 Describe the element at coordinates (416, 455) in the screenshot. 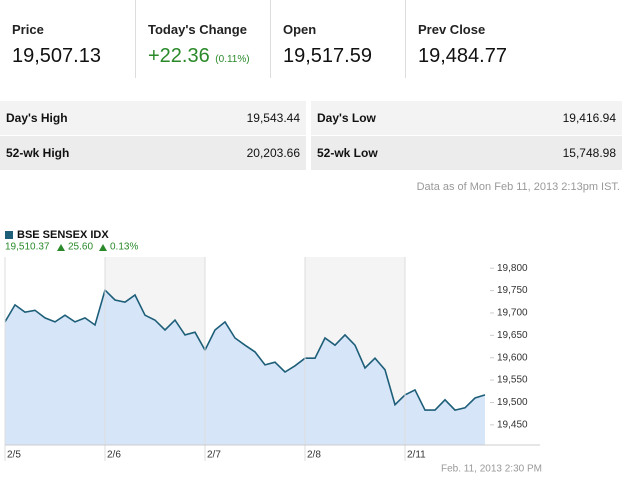

I see `x-tick-label: 2/11` at that location.